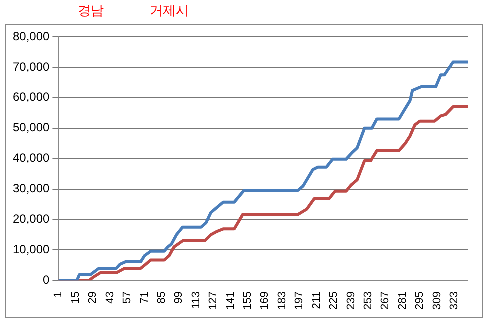 This screenshot has width=500, height=324. I want to click on y-tick-label: 30,000, so click(31, 189).